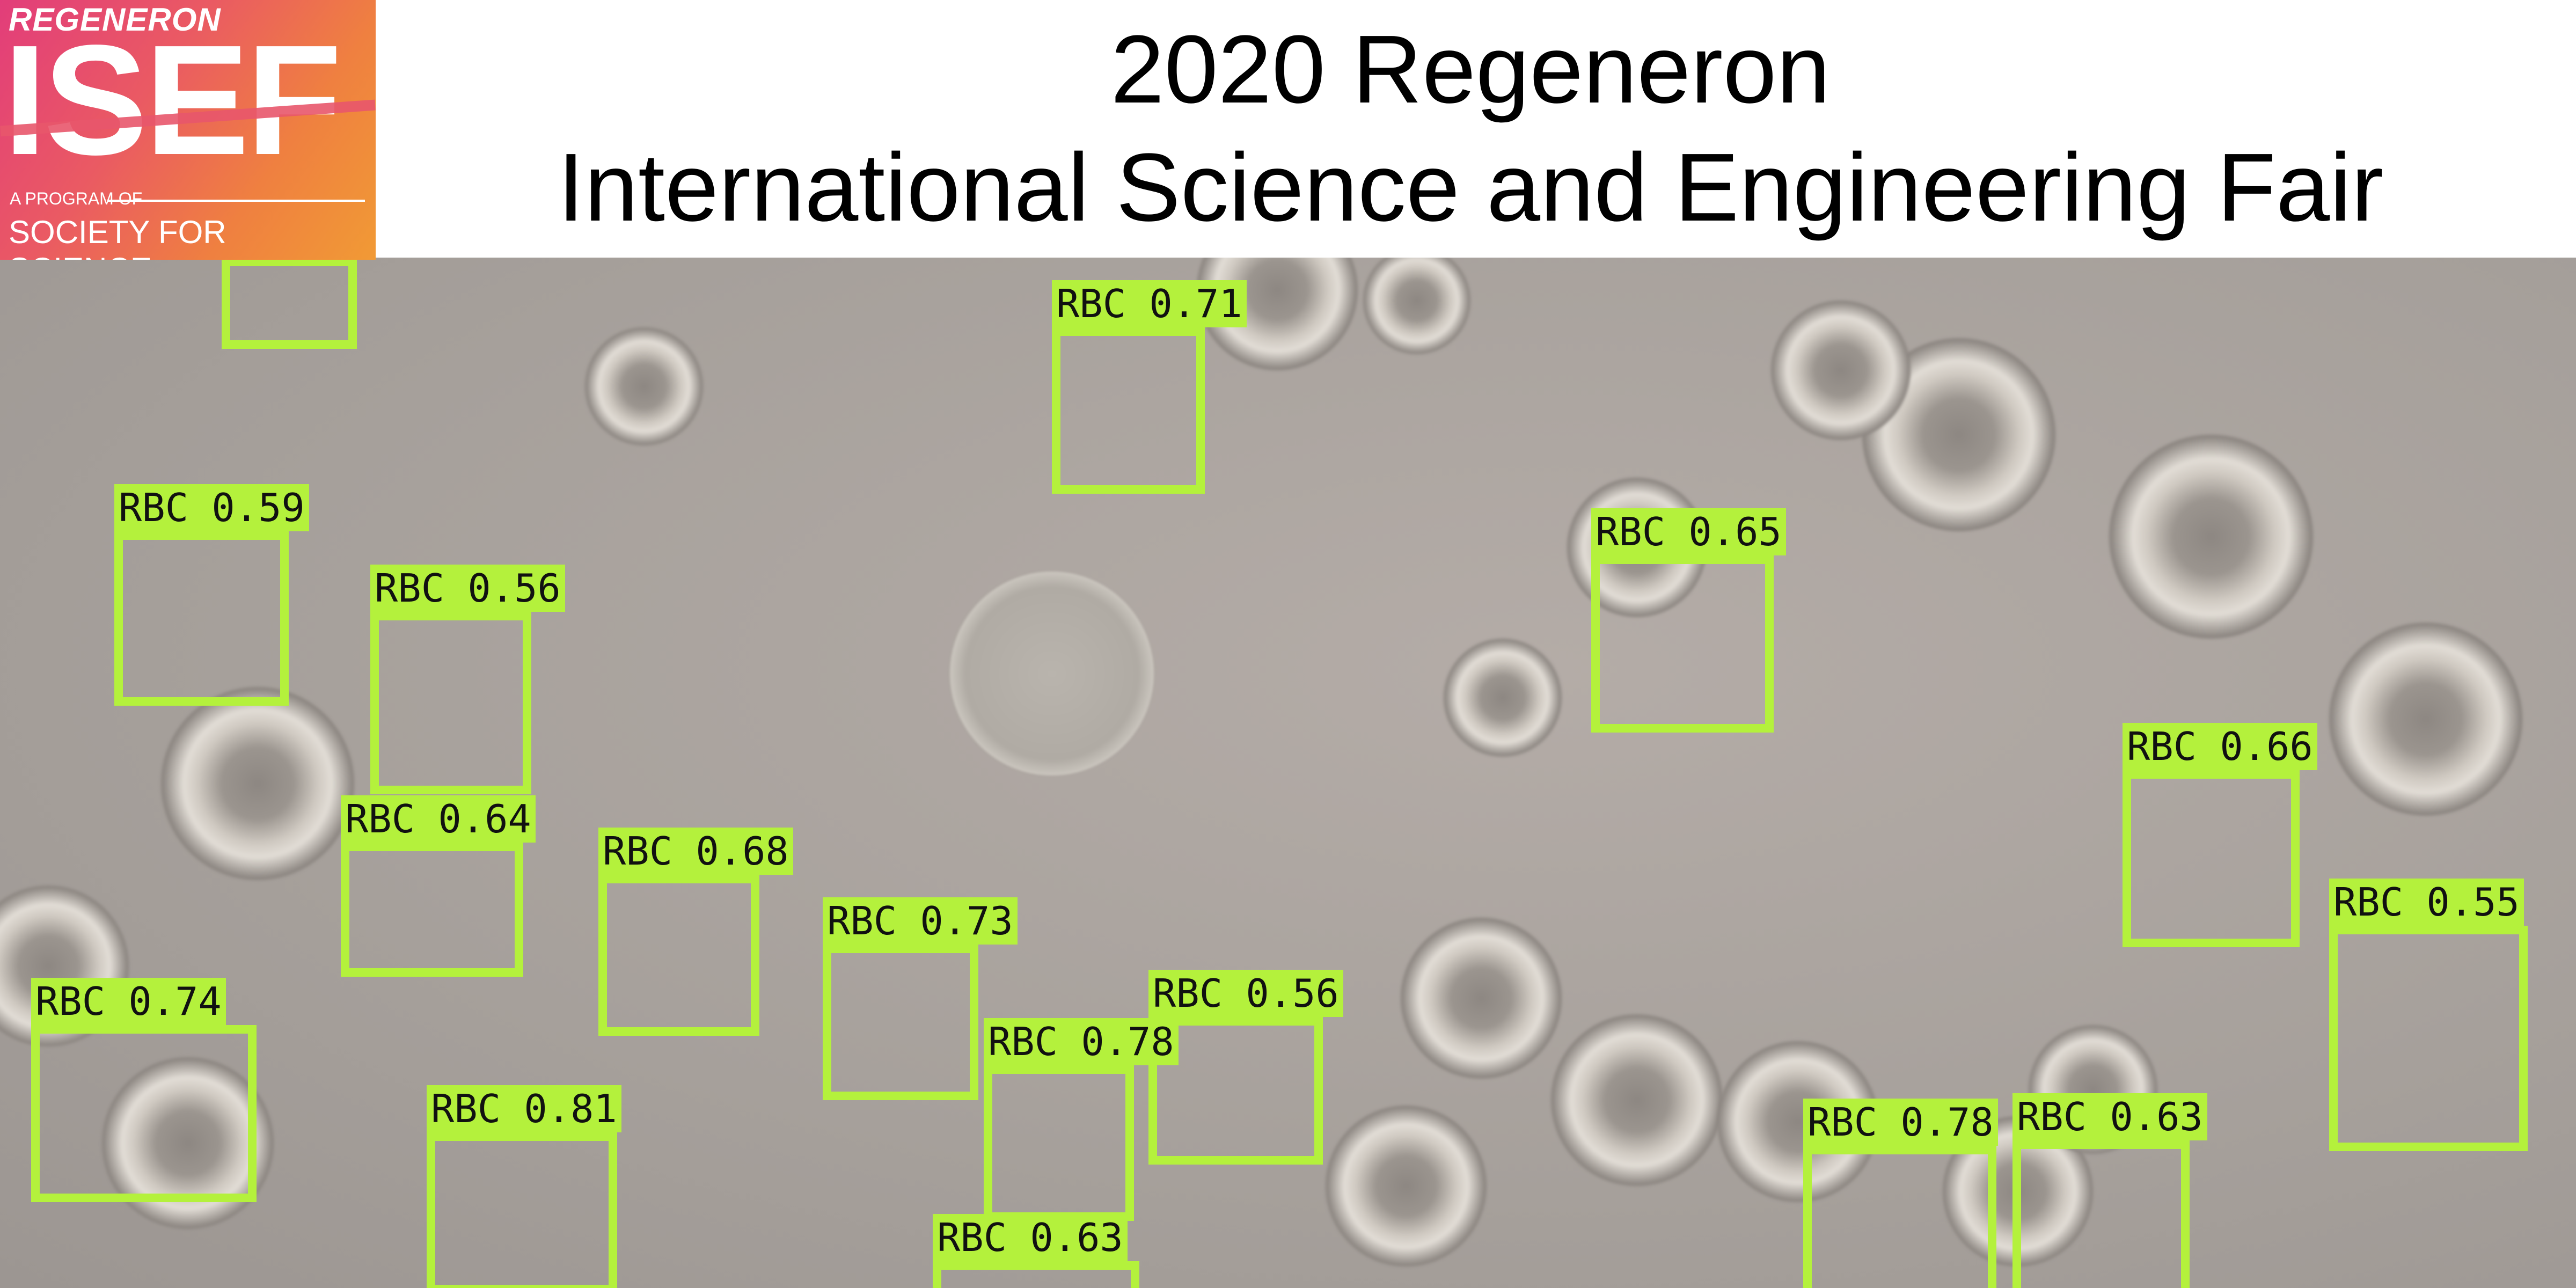  Describe the element at coordinates (76, 198) in the screenshot. I see `logo-tagline: A PROGRAM OF` at that location.